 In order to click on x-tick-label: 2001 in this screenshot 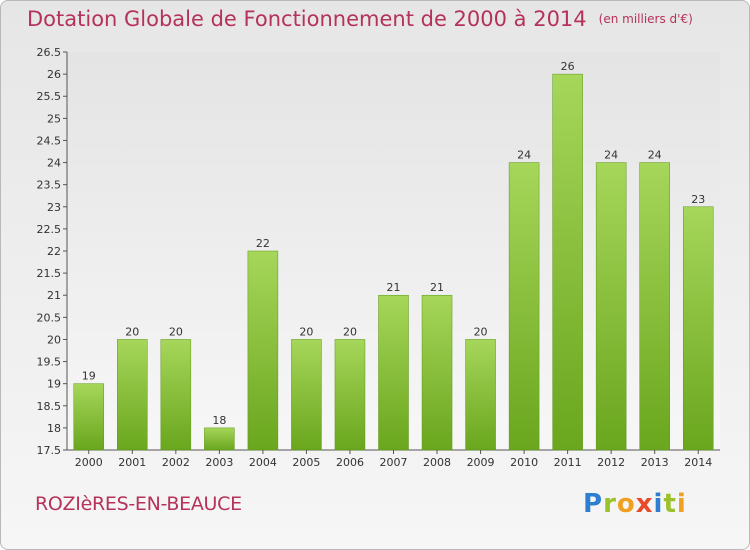, I will do `click(132, 462)`.